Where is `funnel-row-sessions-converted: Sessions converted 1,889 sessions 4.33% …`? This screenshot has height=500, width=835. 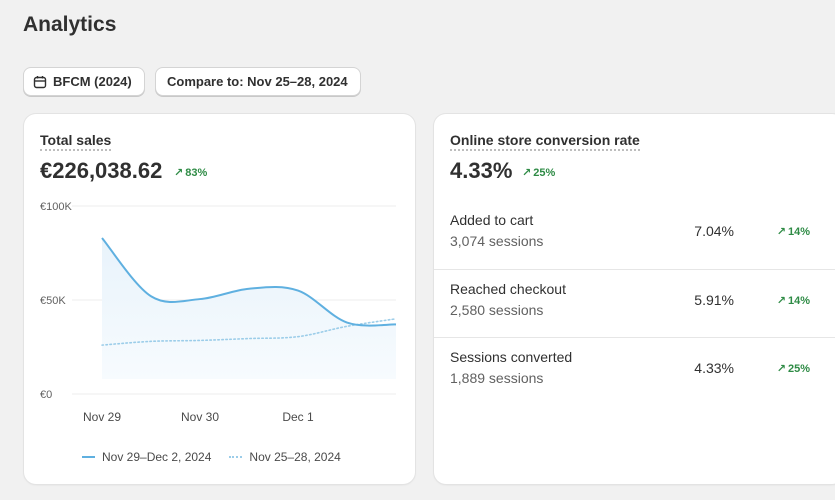 funnel-row-sessions-converted: Sessions converted 1,889 sessions 4.33% … is located at coordinates (634, 371).